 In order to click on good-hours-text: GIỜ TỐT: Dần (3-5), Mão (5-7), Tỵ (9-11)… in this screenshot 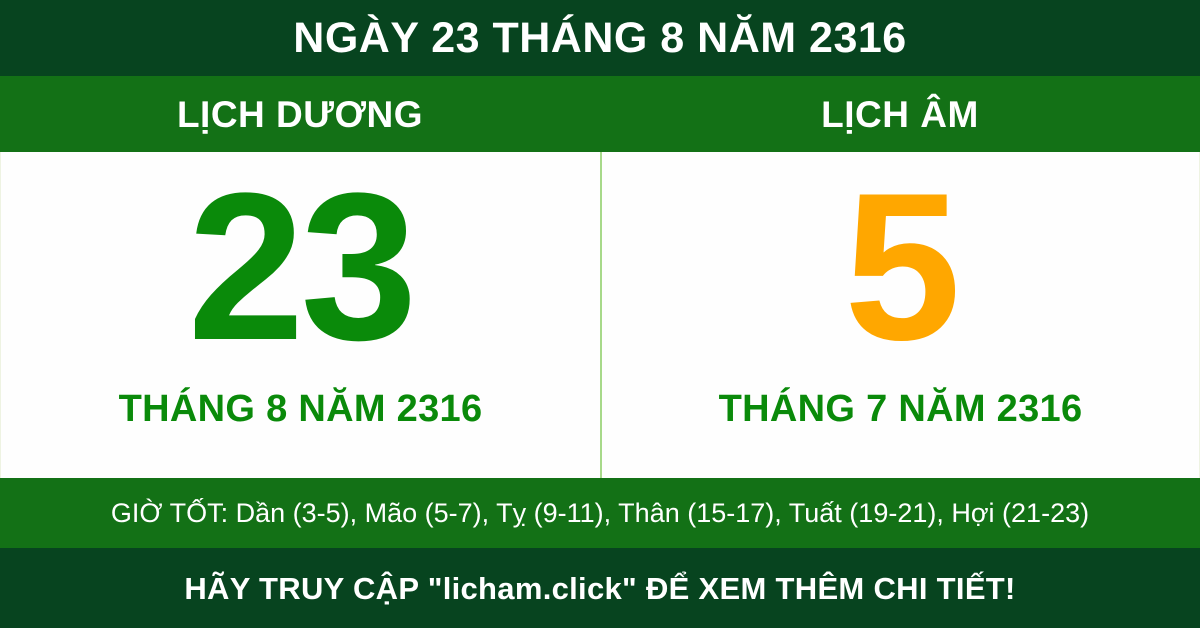, I will do `click(600, 512)`.